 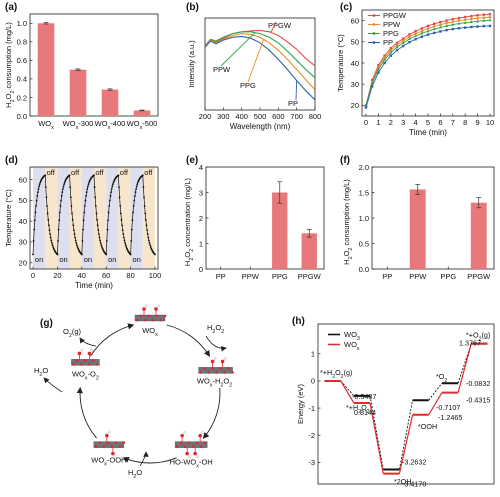 What do you see at coordinates (201, 243) in the screenshot?
I see `y-tick-label: 1` at bounding box center [201, 243].